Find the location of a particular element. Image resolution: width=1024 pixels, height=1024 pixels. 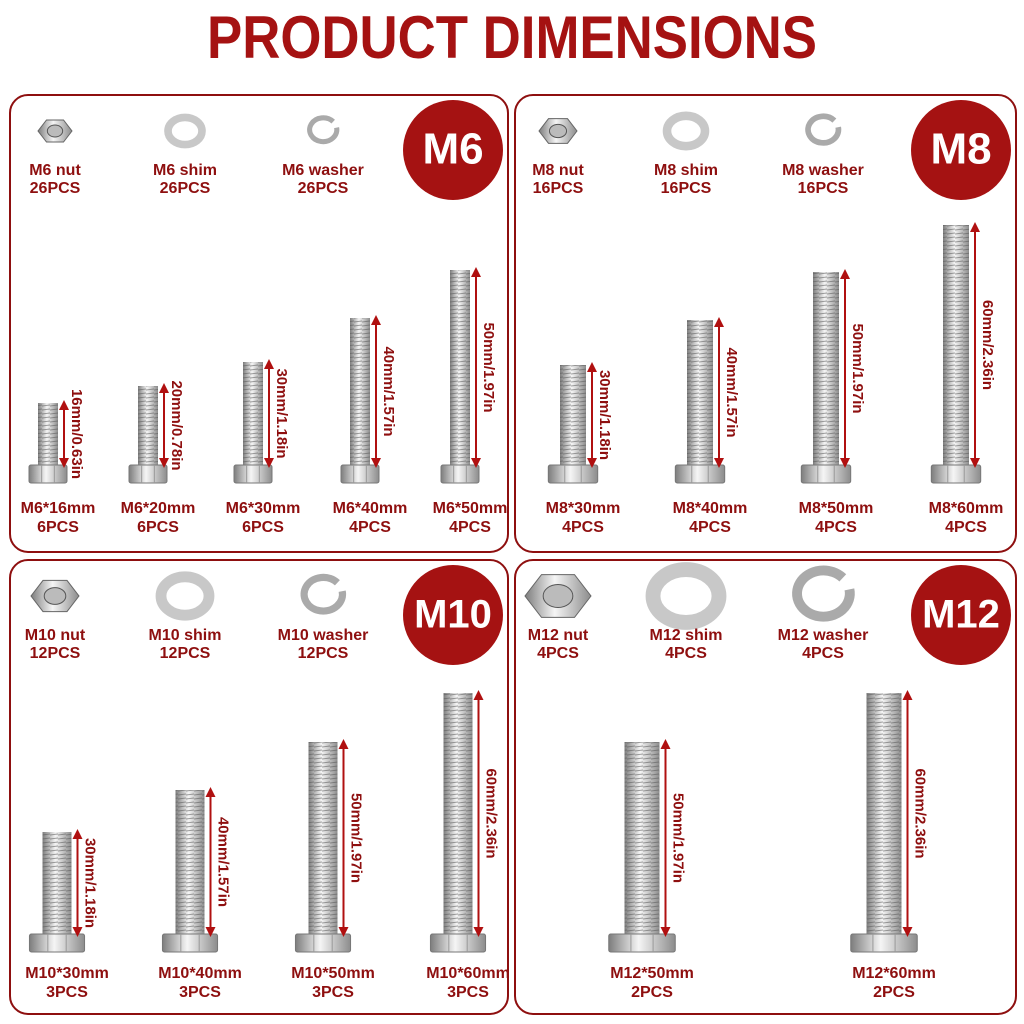

bolt-label: M8*50mm is located at coordinates (836, 508).